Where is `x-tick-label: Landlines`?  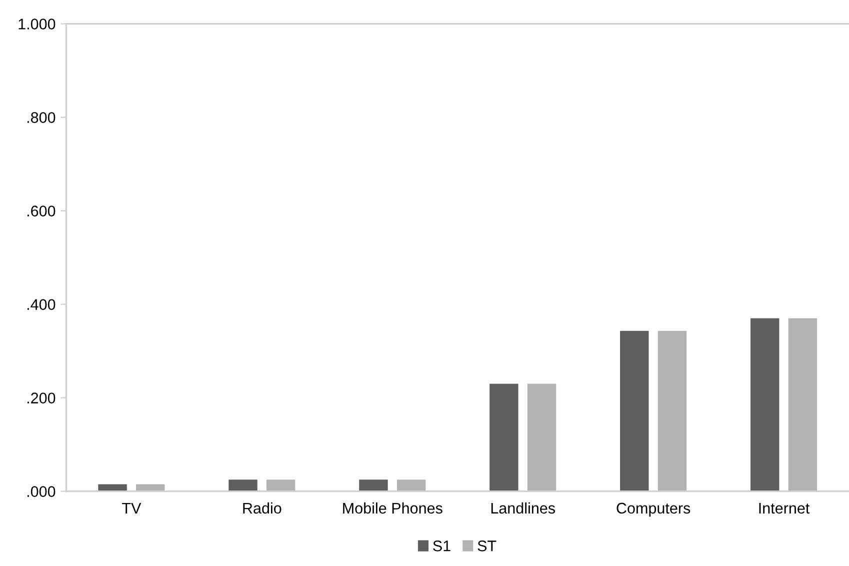 x-tick-label: Landlines is located at coordinates (523, 508).